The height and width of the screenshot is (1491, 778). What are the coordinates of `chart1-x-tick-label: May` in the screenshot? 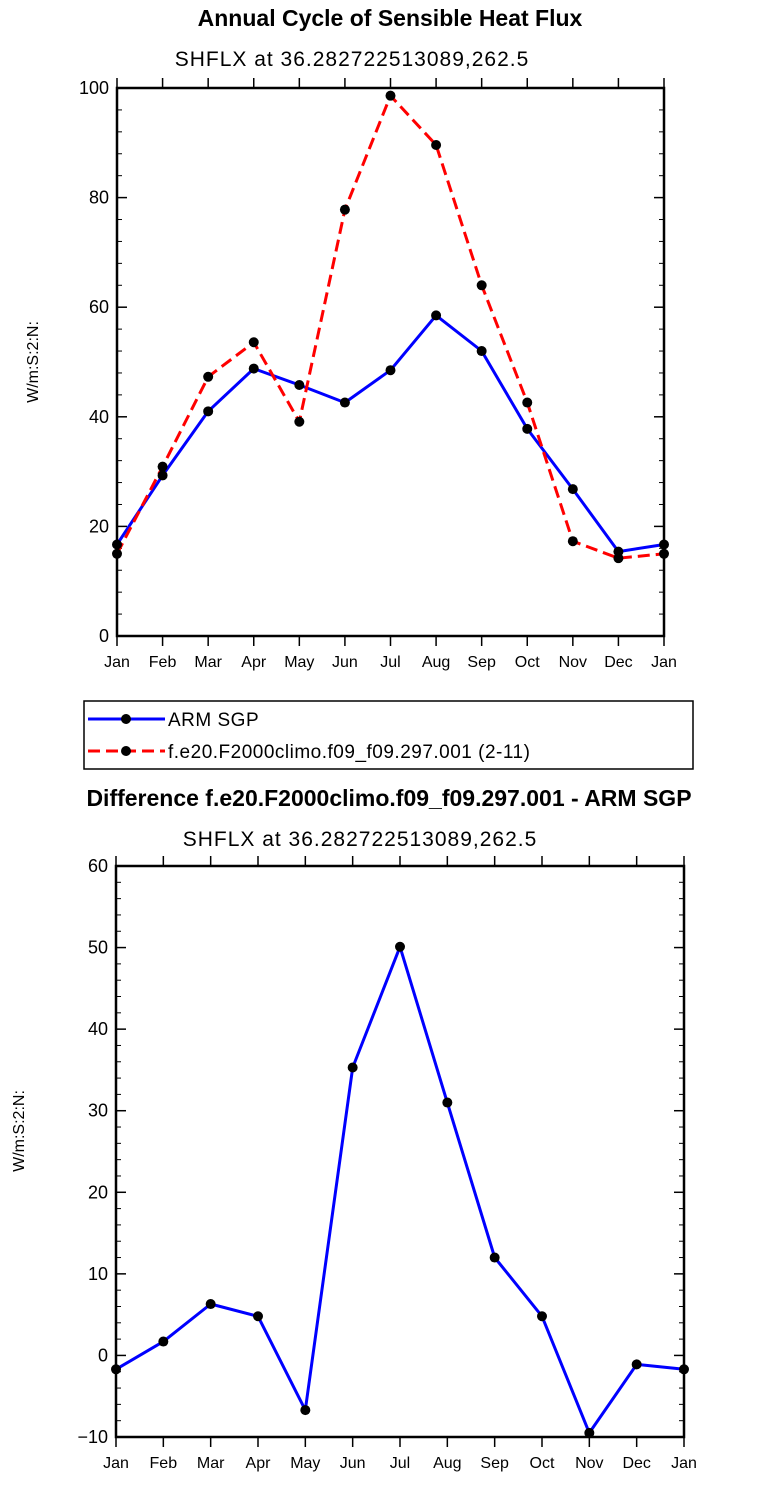 It's located at (299, 662).